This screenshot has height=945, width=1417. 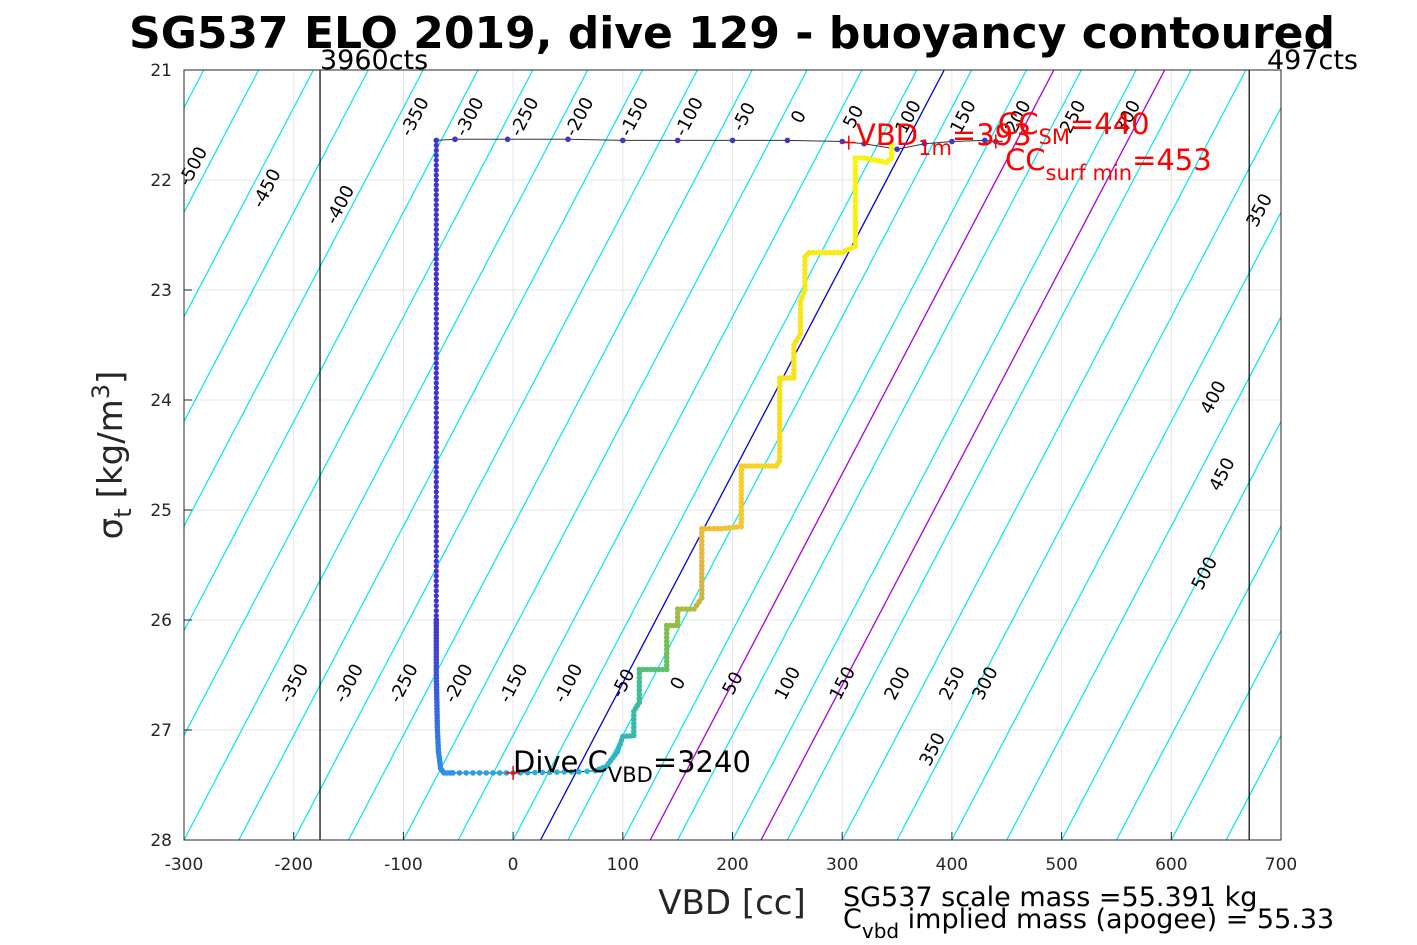 I want to click on svg-text: CCsurf min=453, so click(x=1108, y=164).